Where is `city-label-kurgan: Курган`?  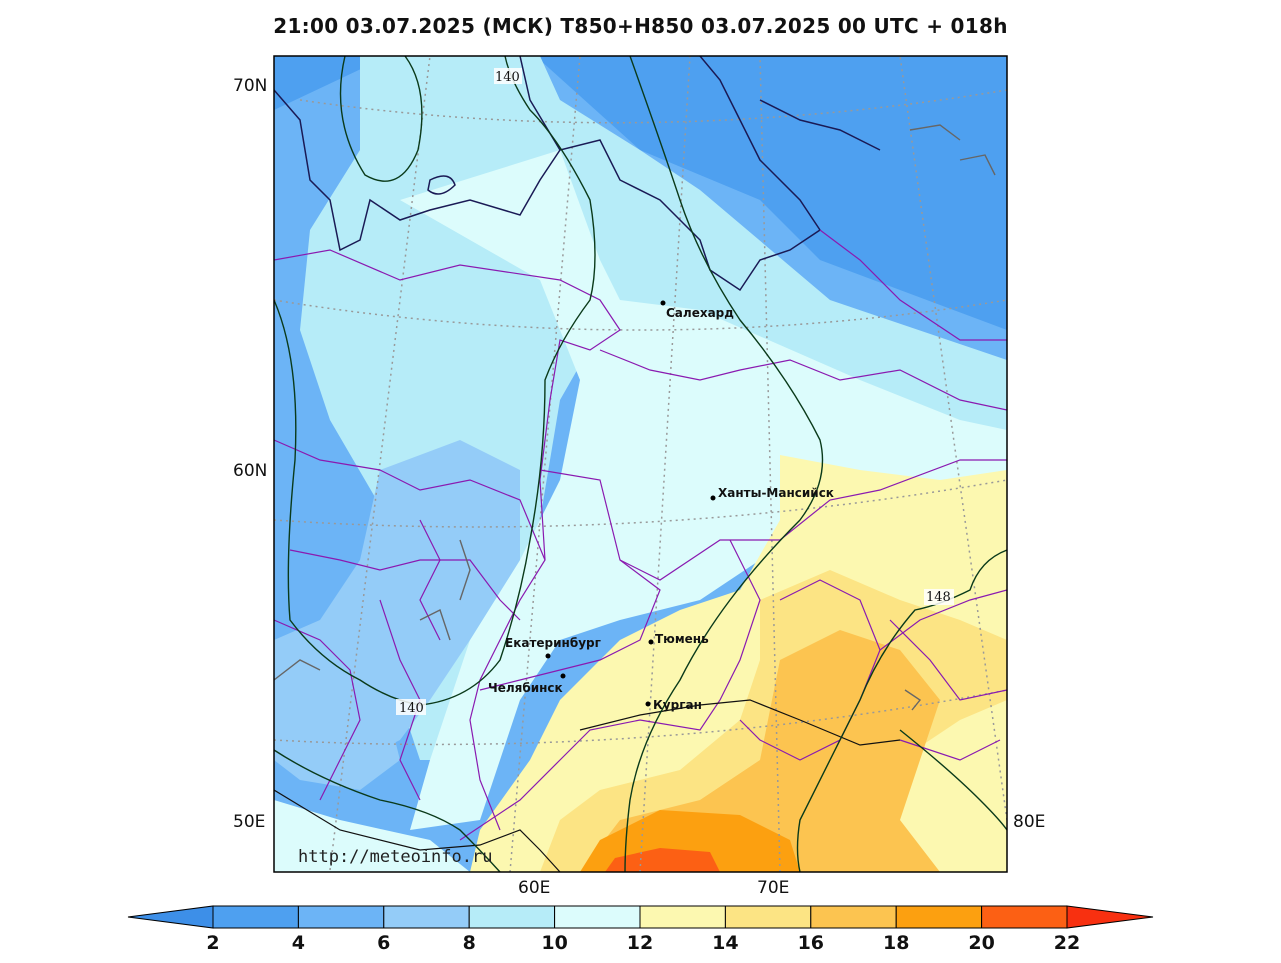
city-label-kurgan: Курган is located at coordinates (677, 705).